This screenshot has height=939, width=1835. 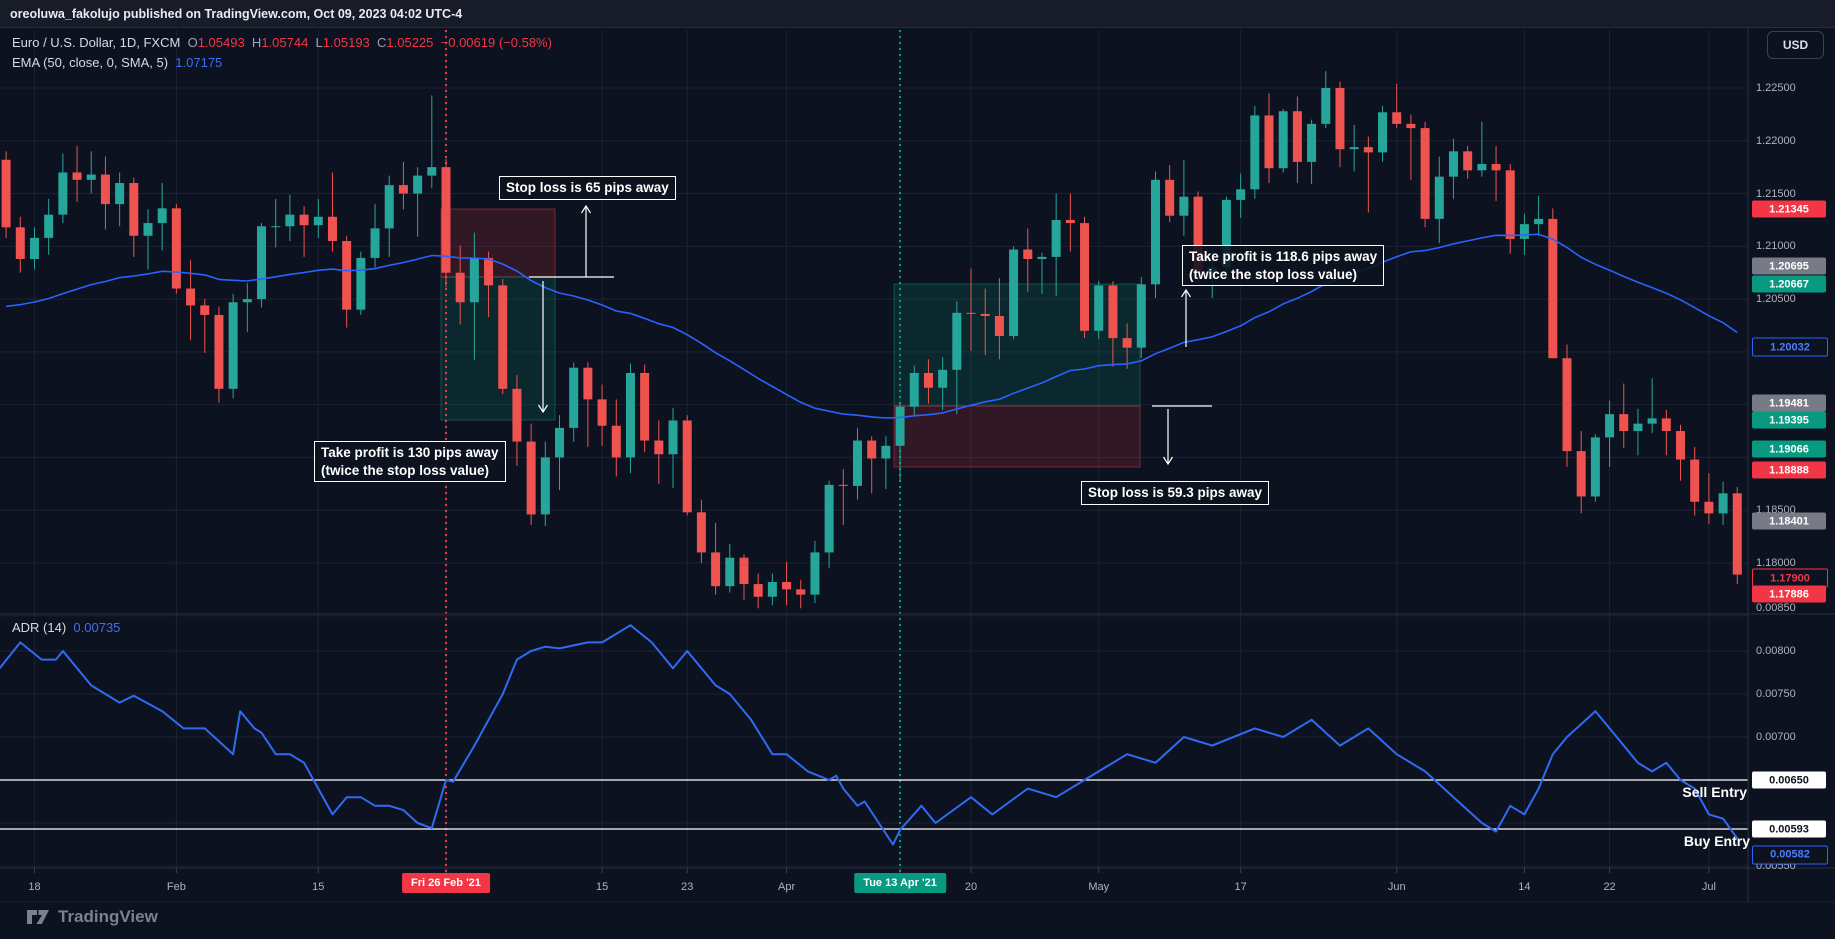 What do you see at coordinates (39, 627) in the screenshot?
I see `adr-label: ADR (14)` at bounding box center [39, 627].